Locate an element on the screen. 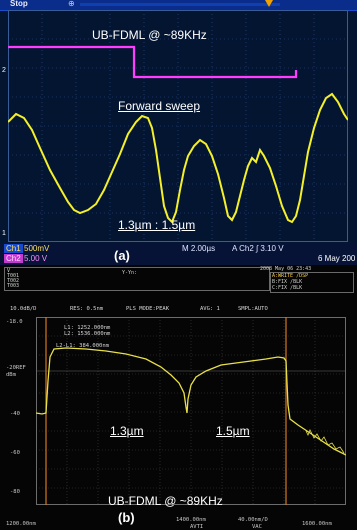  panel-a-title: UB-FDML @ ~89KHz is located at coordinates (149, 35).